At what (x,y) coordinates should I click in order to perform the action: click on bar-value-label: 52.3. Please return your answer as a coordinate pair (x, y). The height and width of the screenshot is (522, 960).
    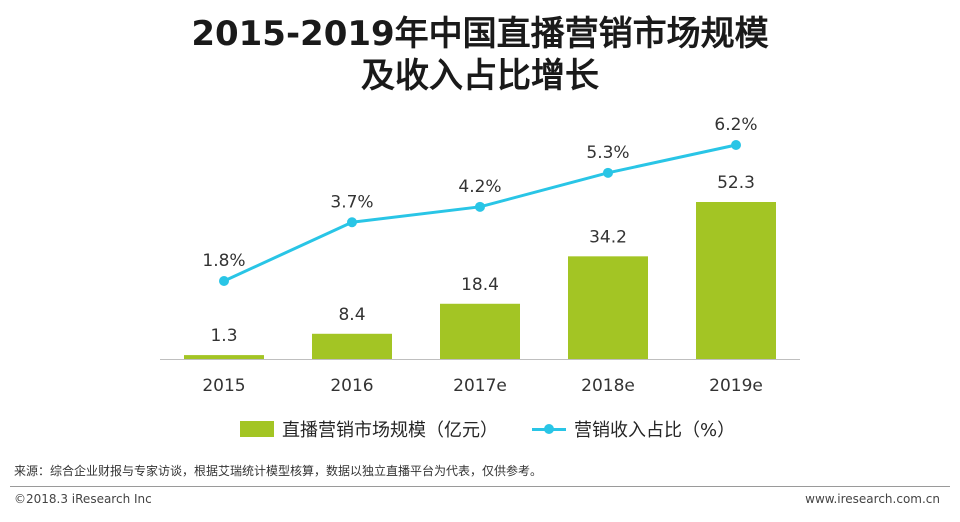
    Looking at the image, I should click on (736, 183).